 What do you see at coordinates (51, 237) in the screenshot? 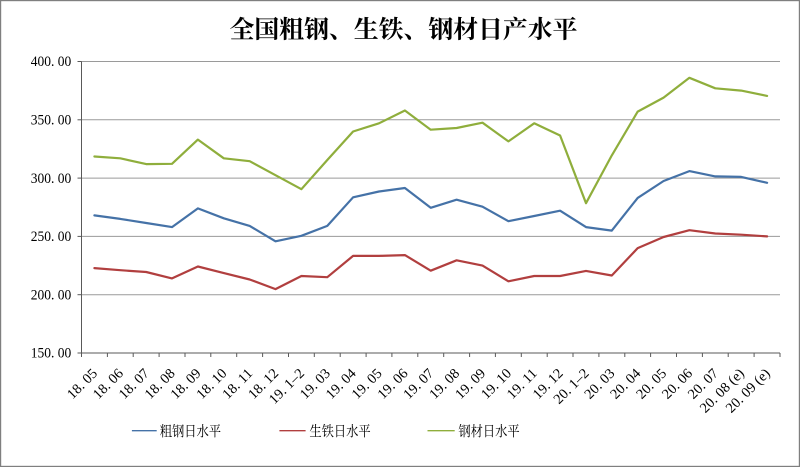
I see `svg-text: 250. 00` at bounding box center [51, 237].